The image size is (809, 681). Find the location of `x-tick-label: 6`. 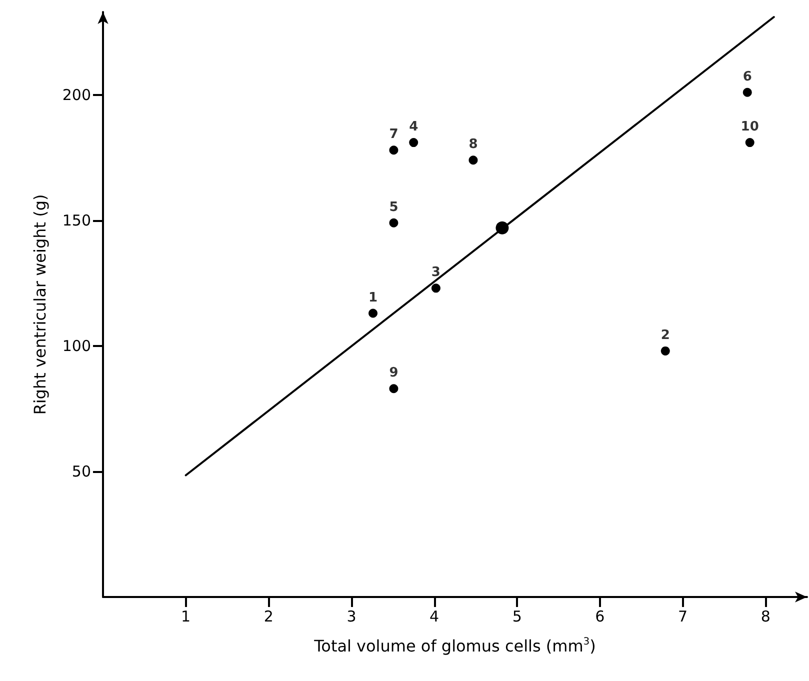

x-tick-label: 6 is located at coordinates (600, 617).